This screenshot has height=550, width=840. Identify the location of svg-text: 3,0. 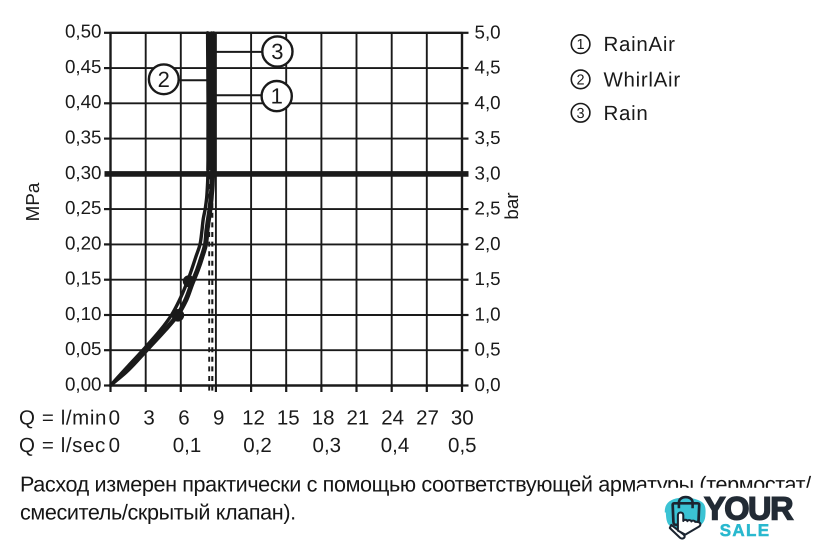
(488, 172).